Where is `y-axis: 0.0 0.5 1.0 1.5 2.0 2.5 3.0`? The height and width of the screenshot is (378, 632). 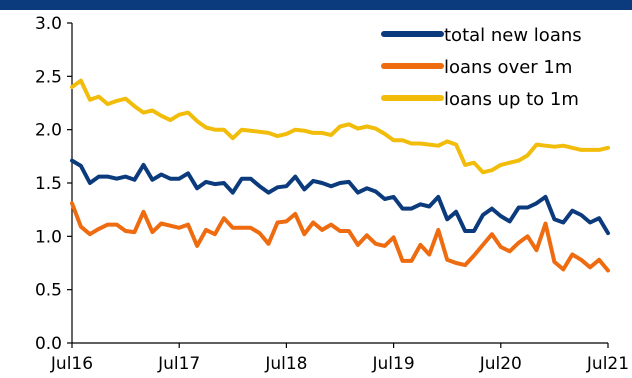 y-axis: 0.0 0.5 1.0 1.5 2.0 2.5 3.0 is located at coordinates (54, 184).